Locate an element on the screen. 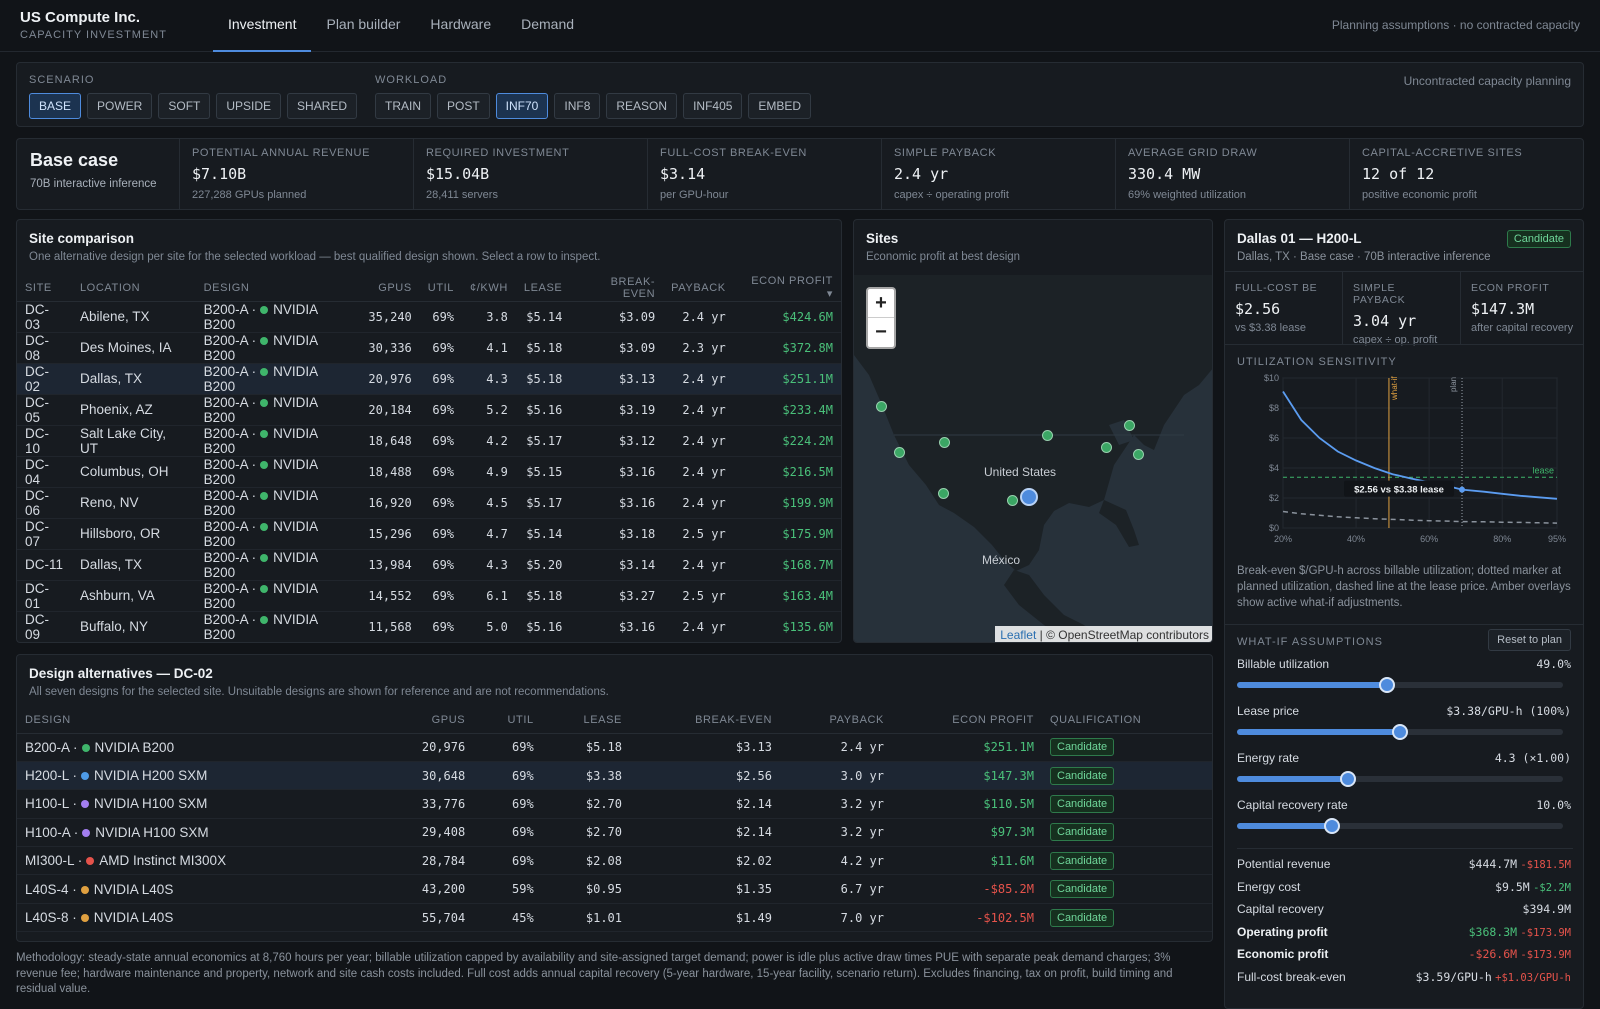 Image resolution: width=1600 pixels, height=1009 pixels. cell-location: Buffalo, NY is located at coordinates (133, 626).